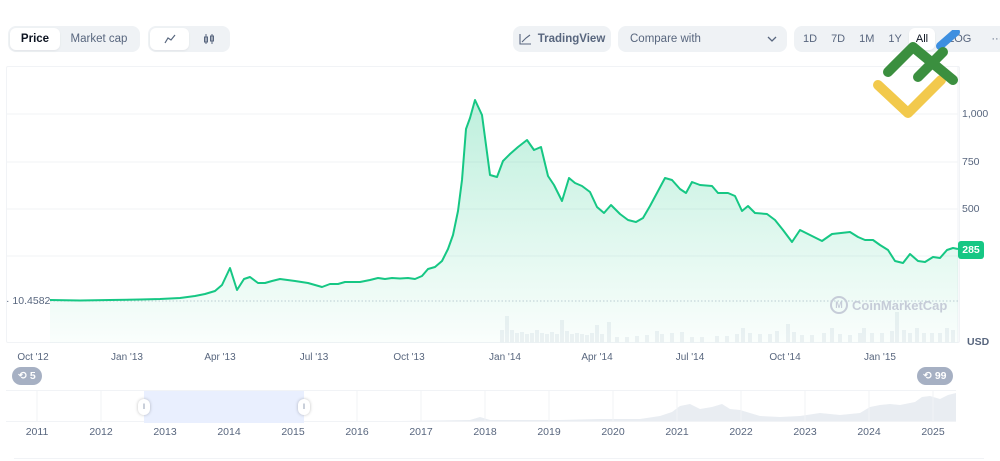  Describe the element at coordinates (900, 305) in the screenshot. I see `watermark-text: CoinMarketCap` at that location.